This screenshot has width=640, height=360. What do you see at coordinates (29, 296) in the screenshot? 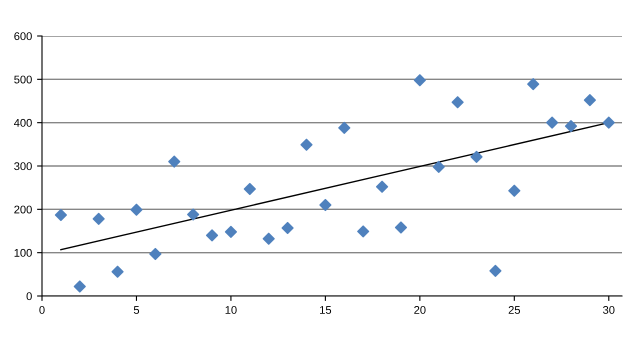
I see `y-tick-label: 0` at bounding box center [29, 296].